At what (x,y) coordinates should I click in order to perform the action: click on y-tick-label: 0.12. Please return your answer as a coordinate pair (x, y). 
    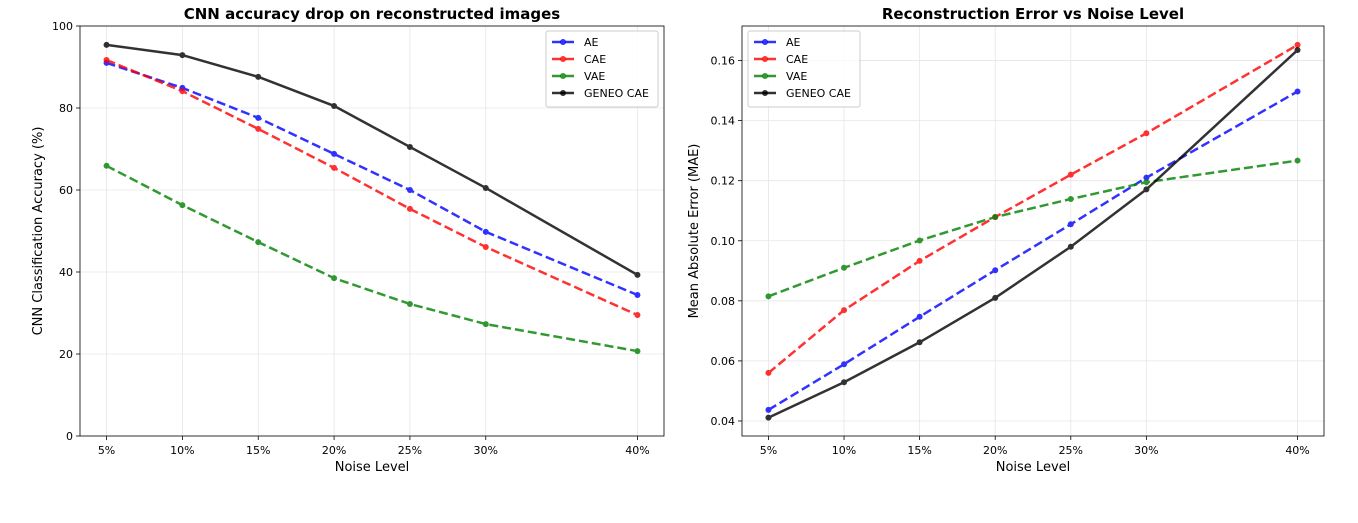
    Looking at the image, I should click on (723, 181).